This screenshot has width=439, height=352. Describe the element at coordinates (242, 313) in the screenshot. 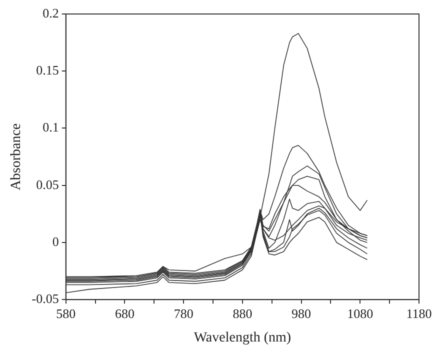

I see `x-tick-label: 880` at that location.